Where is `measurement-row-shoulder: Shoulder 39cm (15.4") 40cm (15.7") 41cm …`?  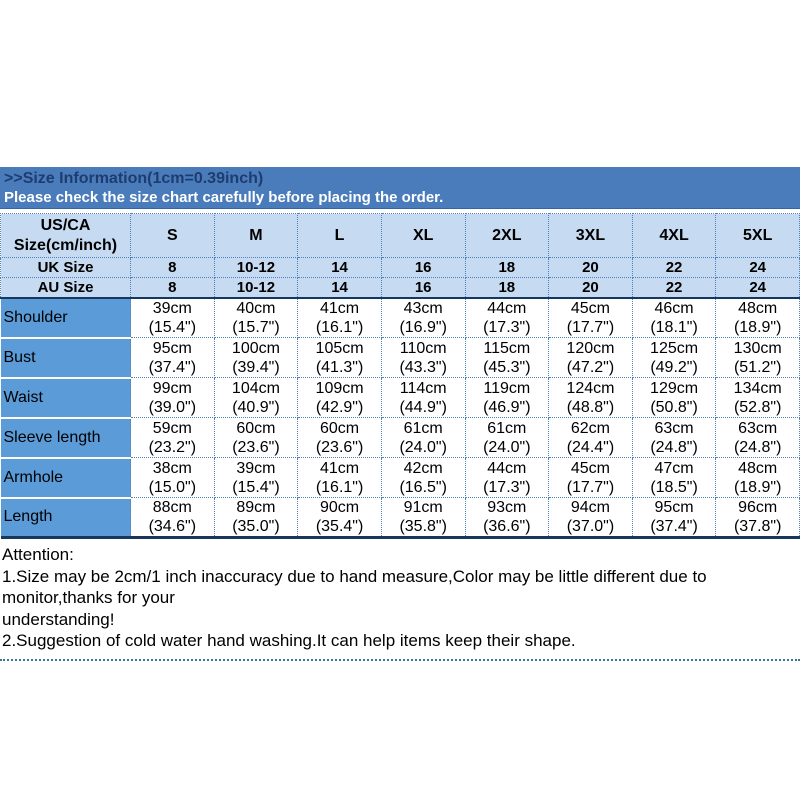 measurement-row-shoulder: Shoulder 39cm (15.4") 40cm (15.7") 41cm … is located at coordinates (400, 317).